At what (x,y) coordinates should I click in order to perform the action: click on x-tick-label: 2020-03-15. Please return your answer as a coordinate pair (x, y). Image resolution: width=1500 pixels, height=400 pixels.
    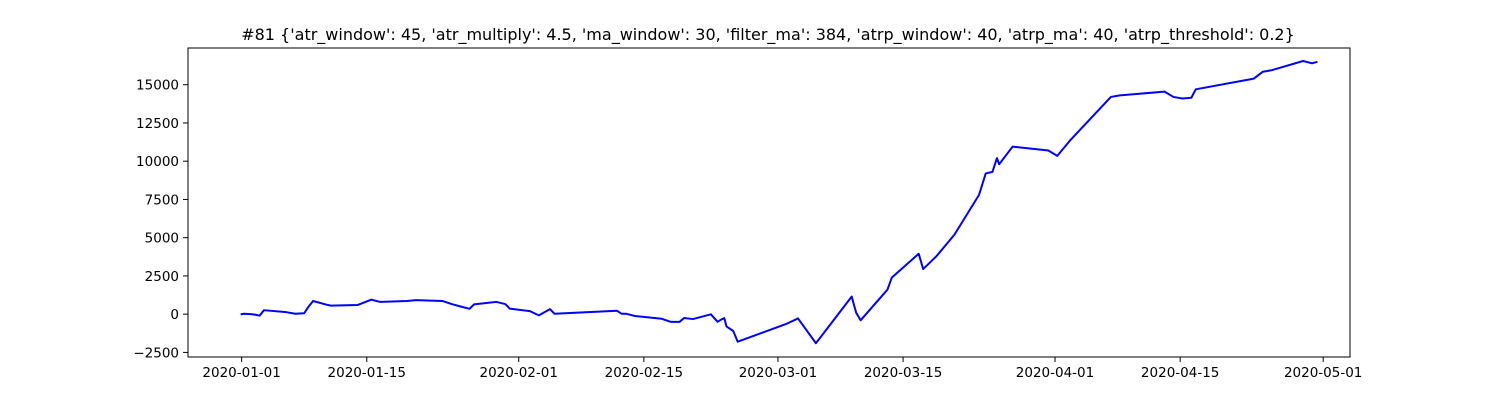
    Looking at the image, I should click on (903, 373).